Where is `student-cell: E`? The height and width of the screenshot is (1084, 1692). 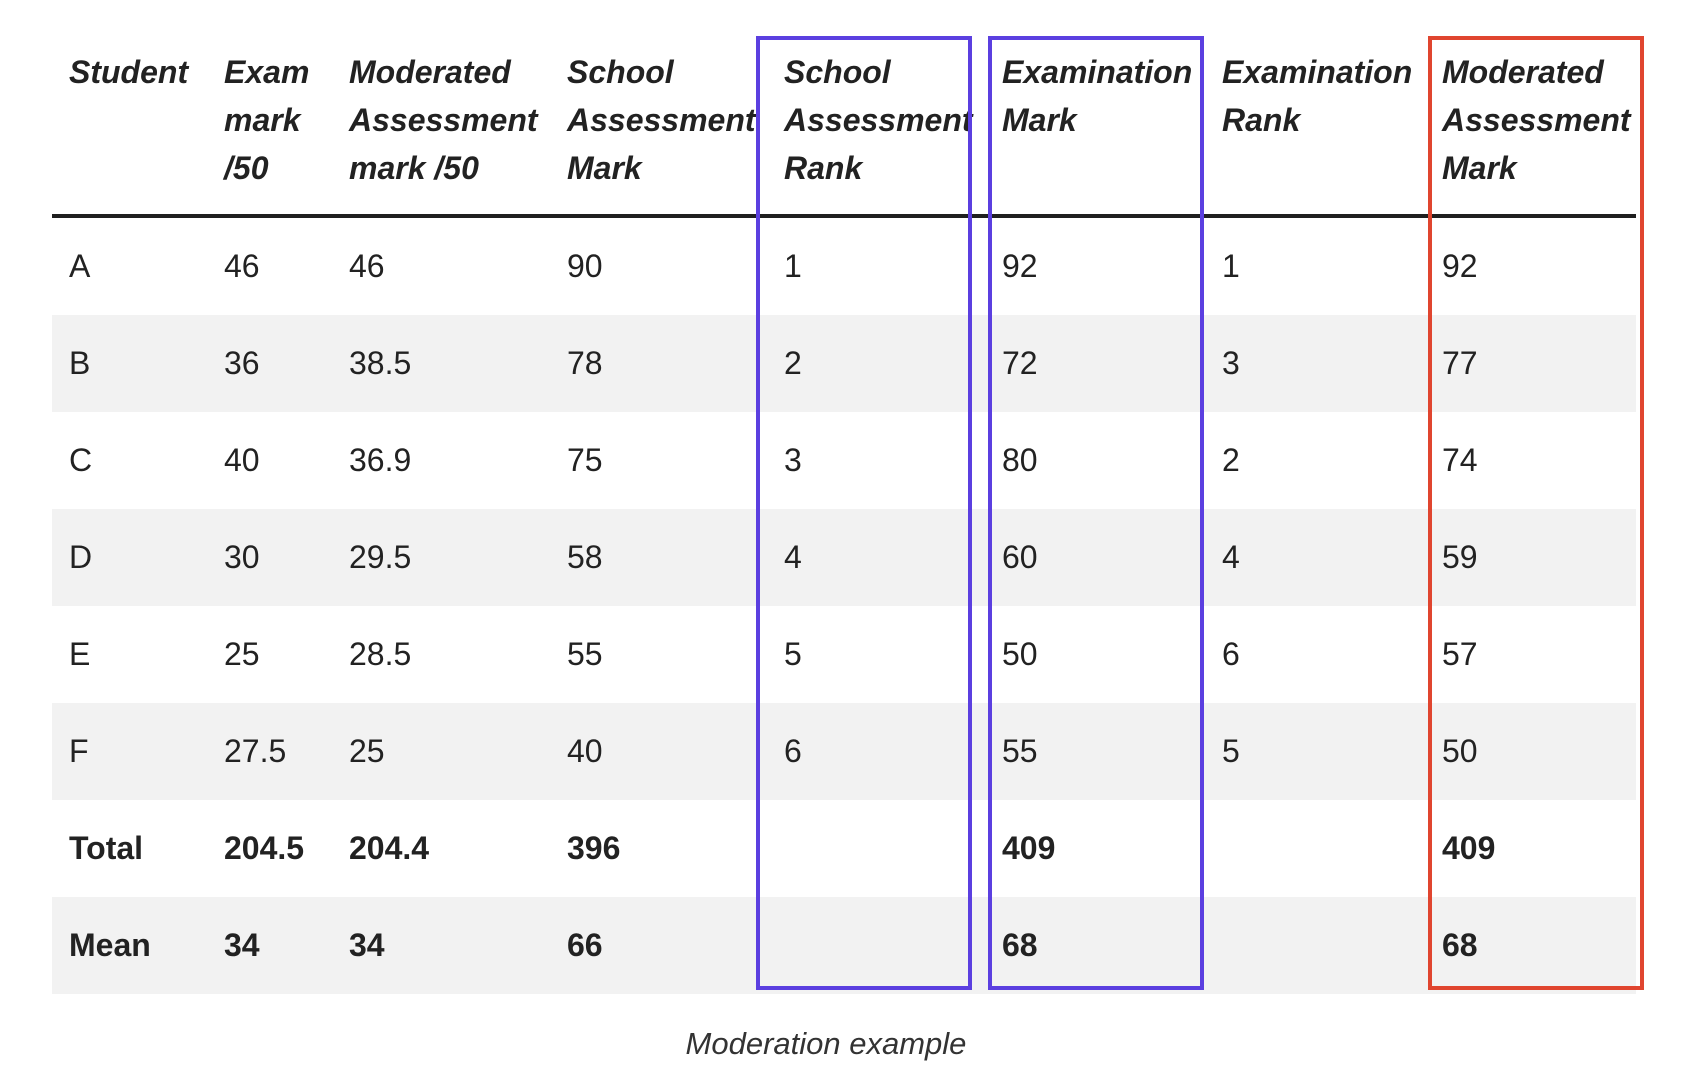
student-cell: E is located at coordinates (80, 654).